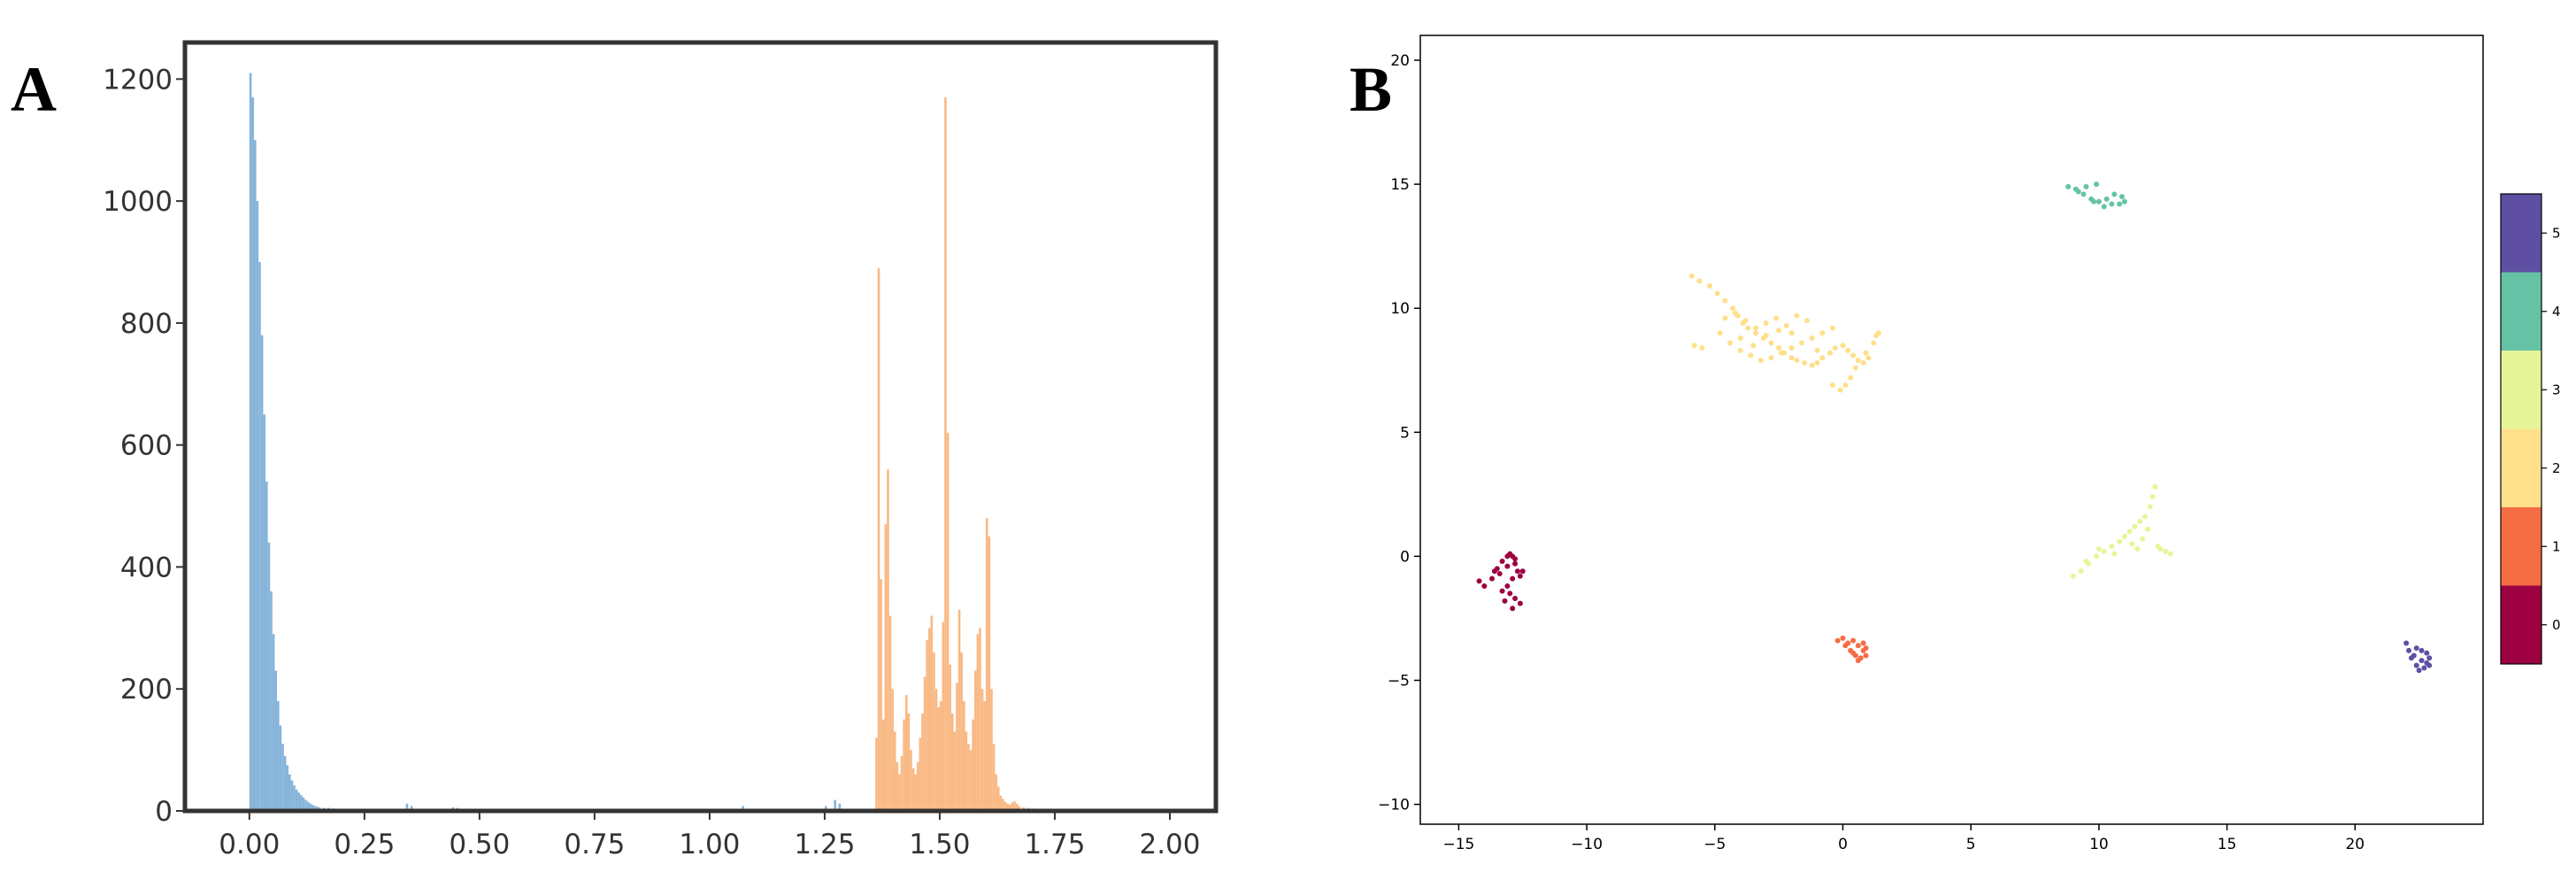  I want to click on x-tick-label: 0.50, so click(479, 844).